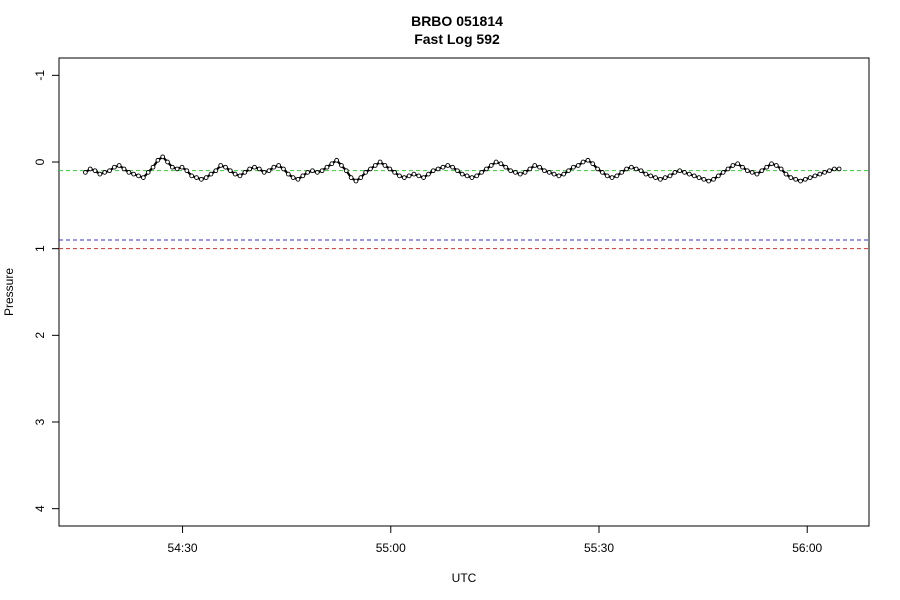 This screenshot has height=600, width=900. Describe the element at coordinates (40, 161) in the screenshot. I see `y-tick-label: 0` at that location.